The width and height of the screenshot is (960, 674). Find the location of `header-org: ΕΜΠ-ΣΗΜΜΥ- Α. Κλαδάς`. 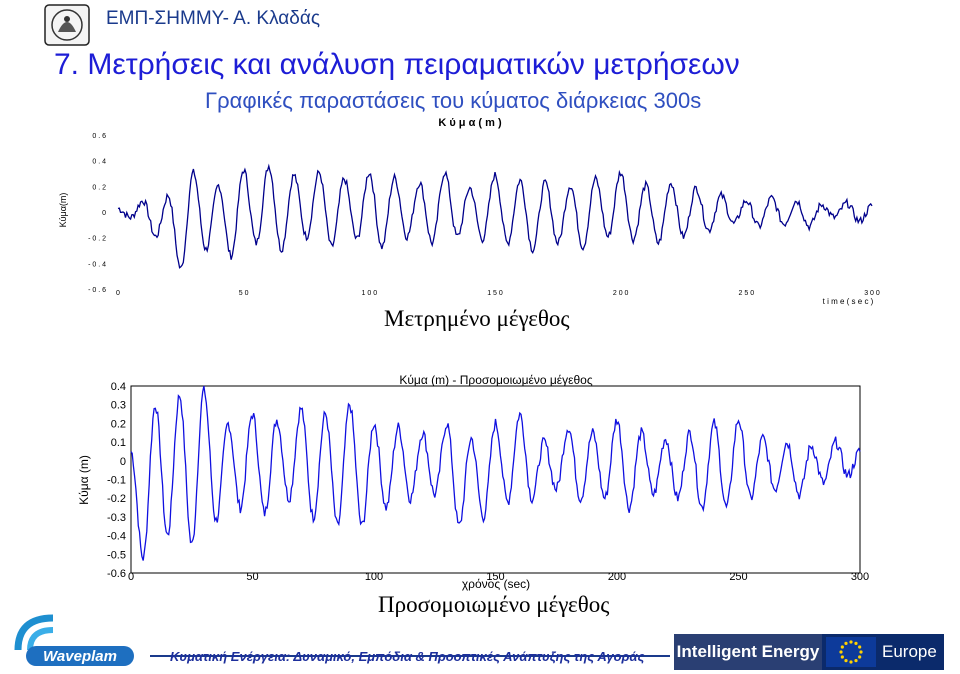

header-org: ΕΜΠ-ΣΗΜΜΥ- Α. Κλαδάς is located at coordinates (213, 18).